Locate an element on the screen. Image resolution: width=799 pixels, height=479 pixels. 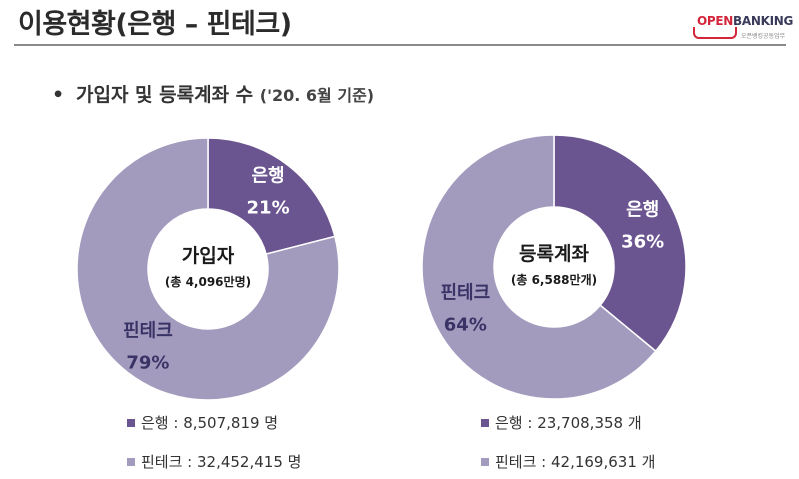
logo-wordmark: OPENBANKING is located at coordinates (745, 21).